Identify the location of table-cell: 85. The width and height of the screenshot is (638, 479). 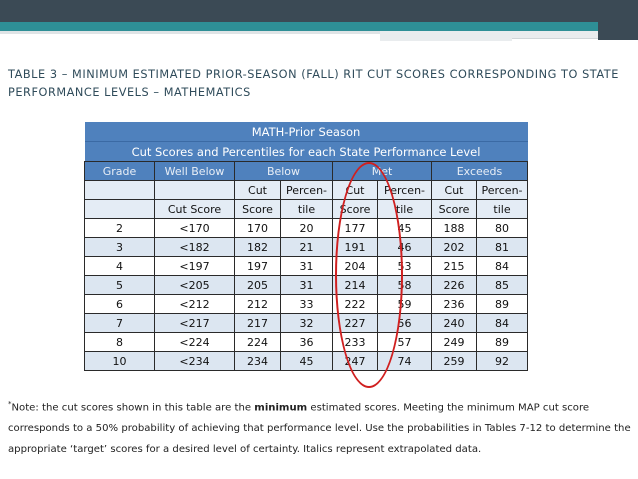
(502, 285).